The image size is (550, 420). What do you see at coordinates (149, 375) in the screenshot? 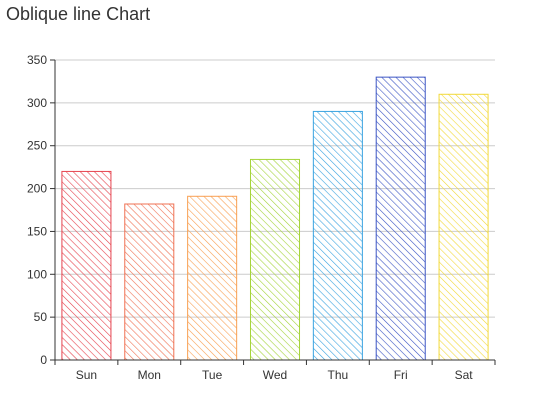
I see `x-tick-label: Mon` at bounding box center [149, 375].